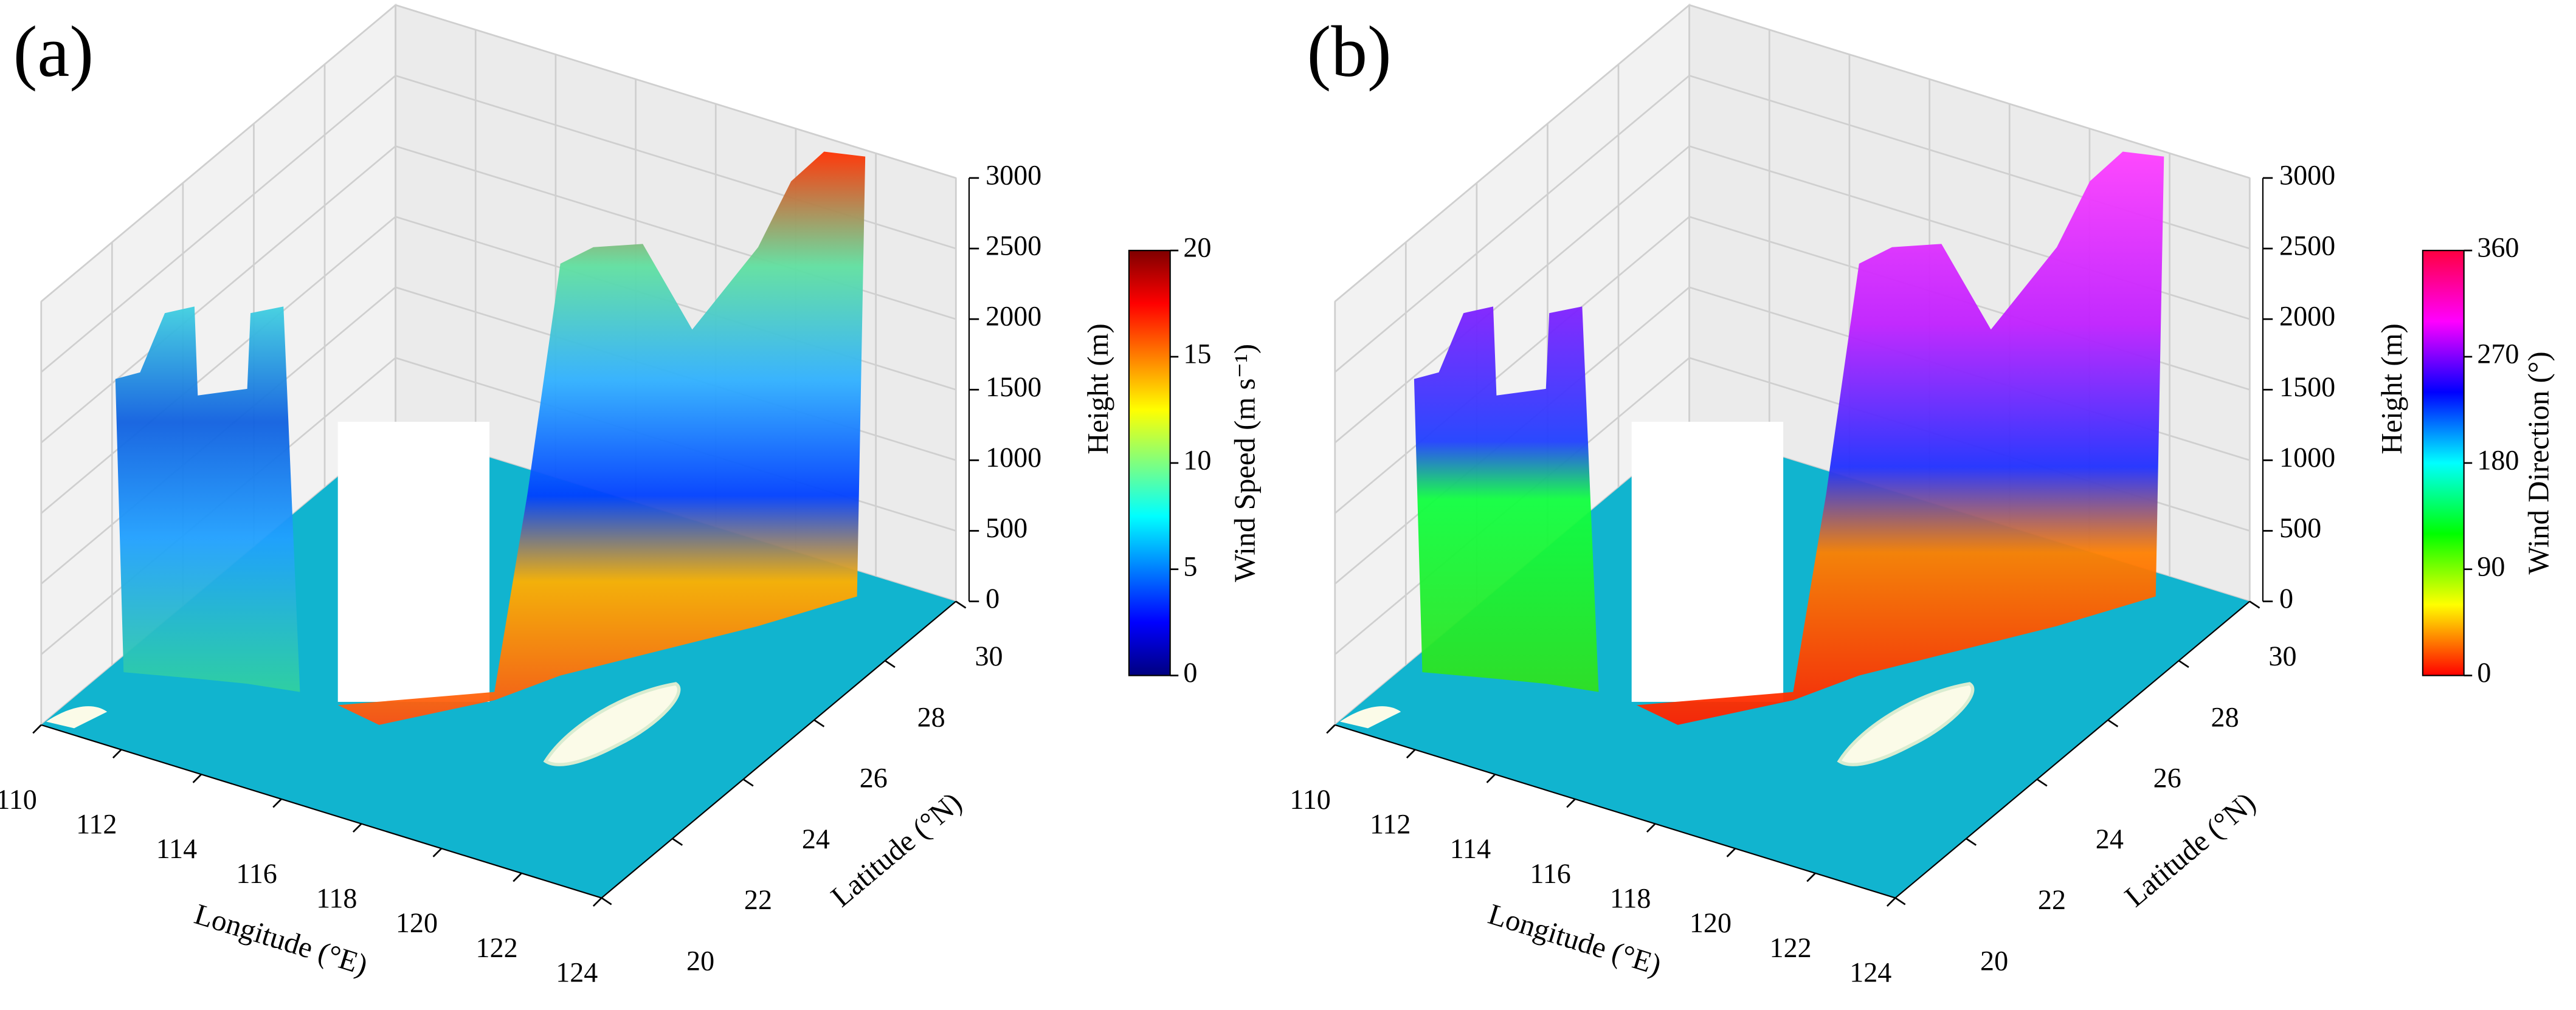 This screenshot has width=2576, height=1010. What do you see at coordinates (1190, 566) in the screenshot?
I see `colorbar-tick-label: 5` at bounding box center [1190, 566].